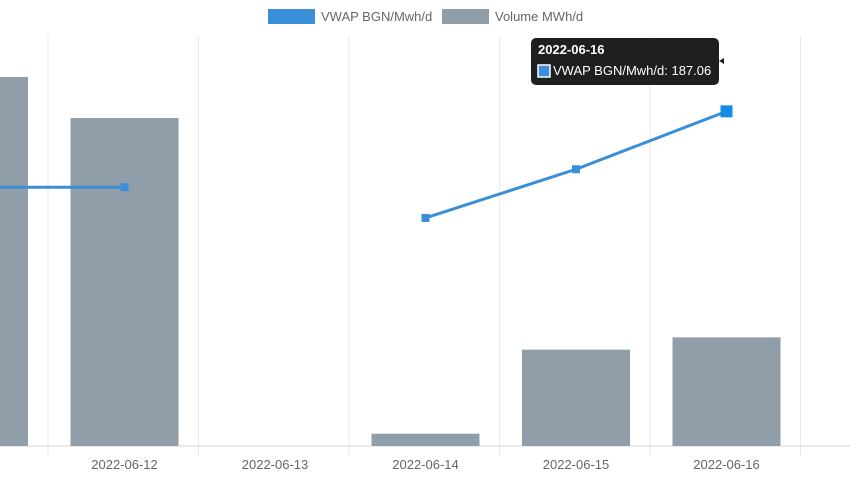 Image resolution: width=850 pixels, height=480 pixels. Describe the element at coordinates (275, 464) in the screenshot. I see `x-tick-label-2: 2022-06-13` at that location.